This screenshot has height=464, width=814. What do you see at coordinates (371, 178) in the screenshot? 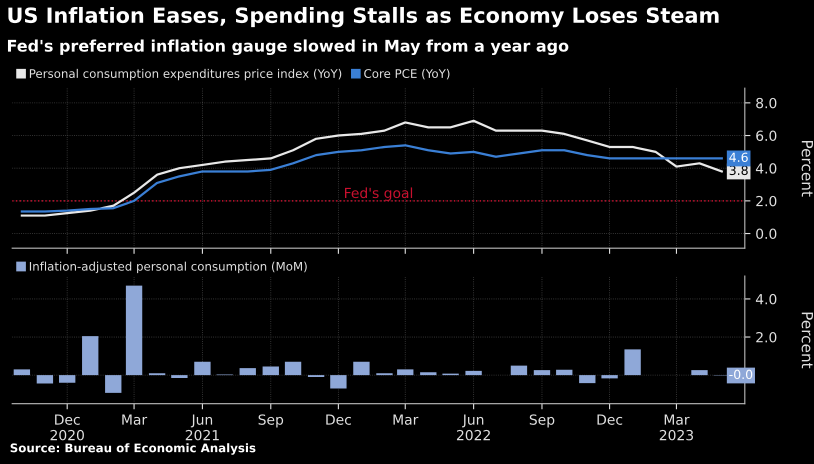
I see `line-series` at bounding box center [371, 178].